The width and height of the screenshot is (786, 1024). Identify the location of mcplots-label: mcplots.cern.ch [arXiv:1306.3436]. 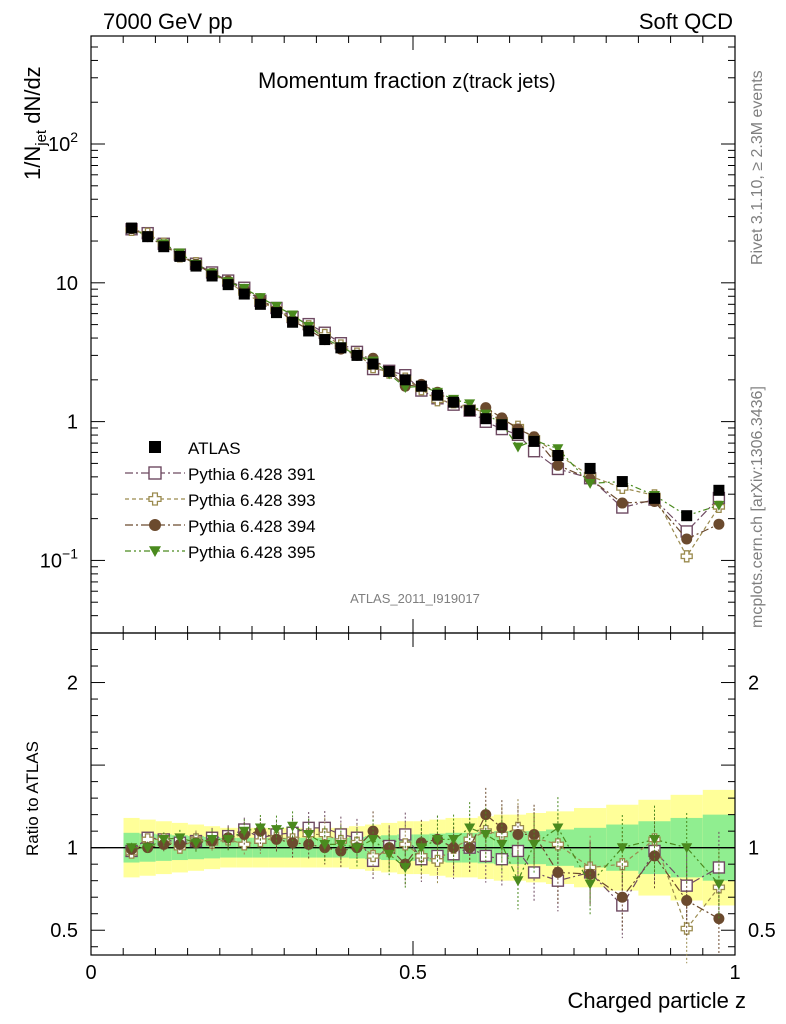
(757, 507).